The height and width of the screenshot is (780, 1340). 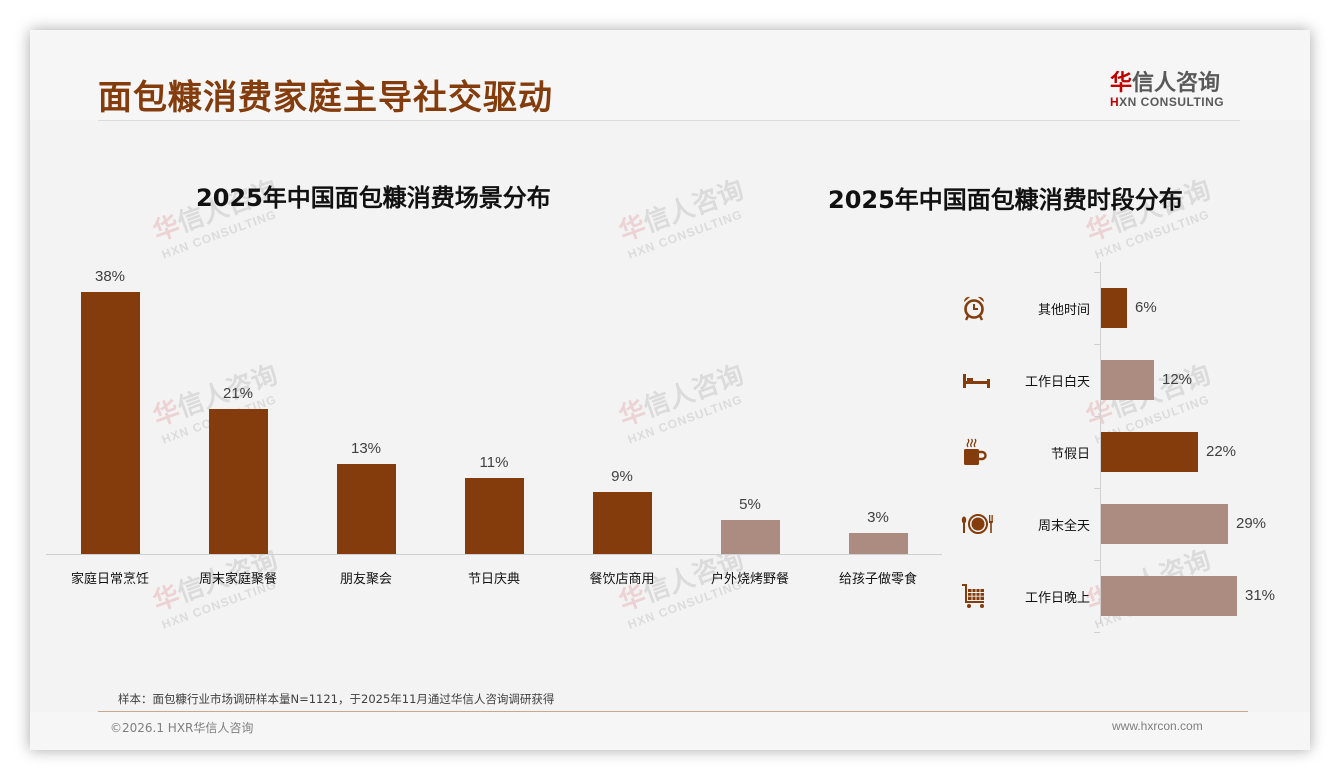 I want to click on footer-divider, so click(x=673, y=711).